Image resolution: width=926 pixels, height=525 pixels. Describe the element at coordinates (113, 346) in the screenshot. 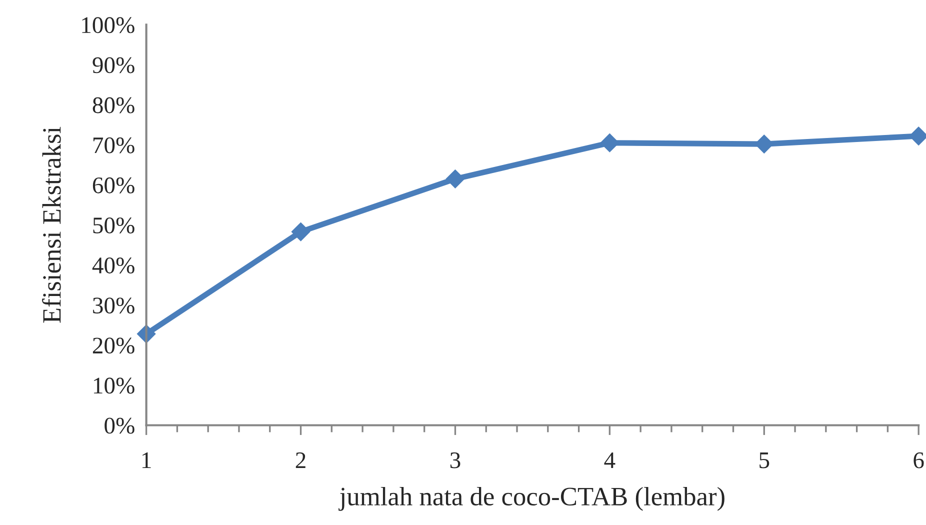

I see `y-tick-label: 20%` at that location.